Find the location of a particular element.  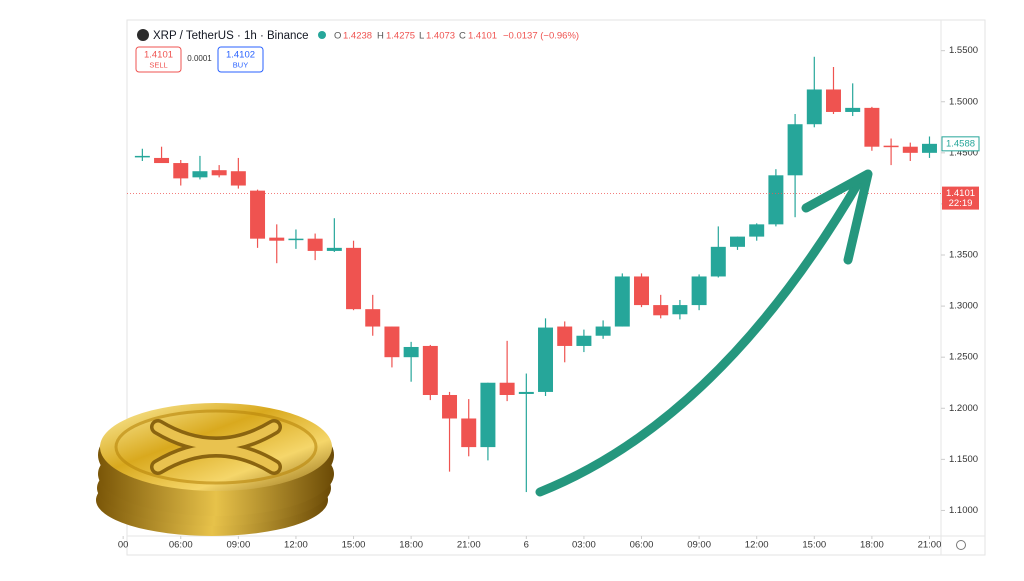

y-tick-label: 1.4500 is located at coordinates (963, 152).